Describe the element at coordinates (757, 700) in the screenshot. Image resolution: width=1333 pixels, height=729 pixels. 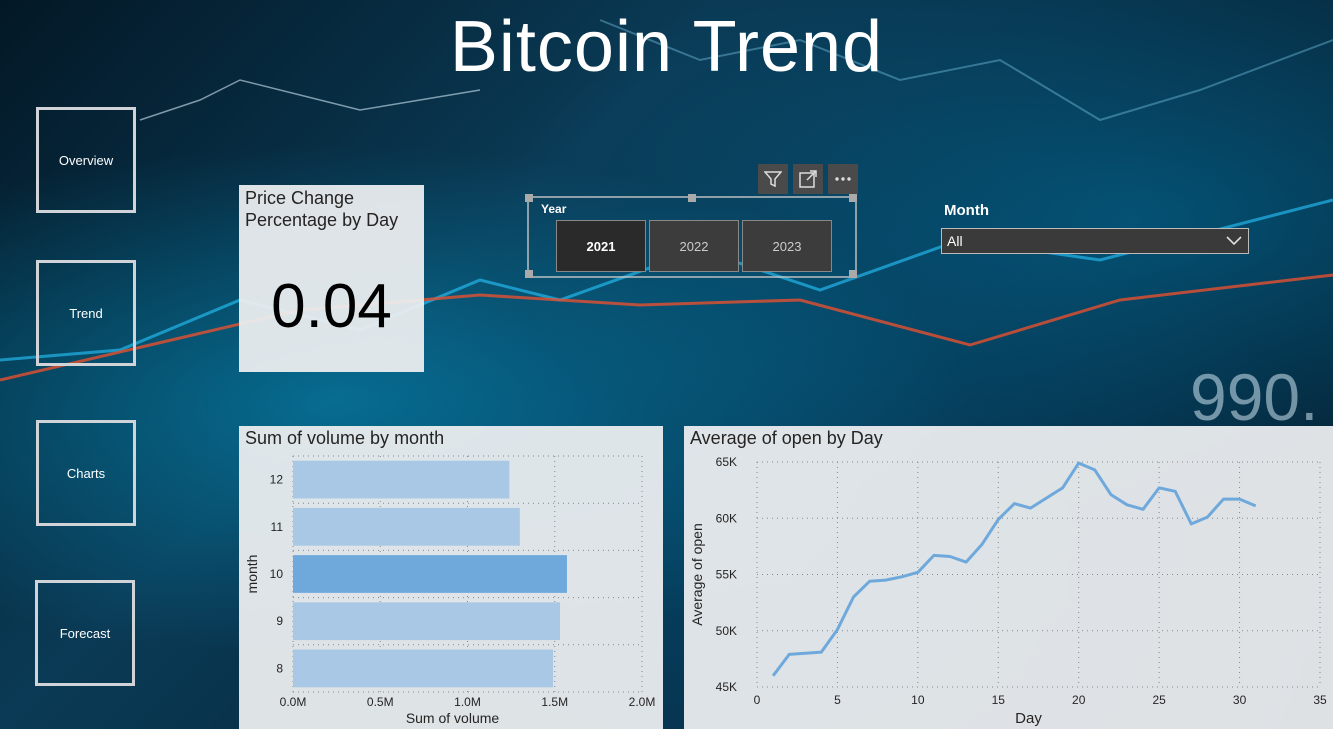
I see `x-tick-label: 0` at that location.